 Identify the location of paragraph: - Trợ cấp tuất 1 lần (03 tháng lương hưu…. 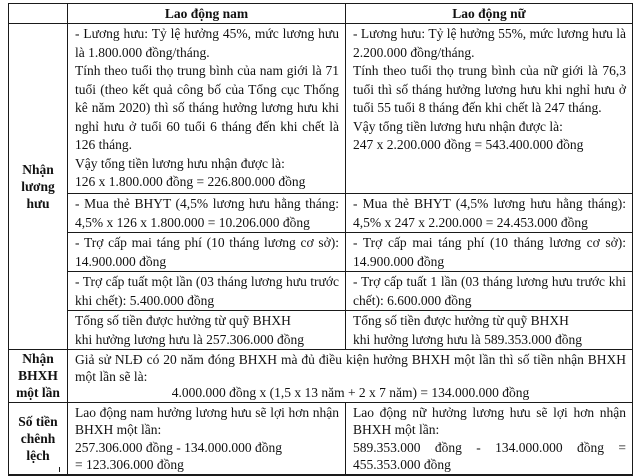
(489, 291).